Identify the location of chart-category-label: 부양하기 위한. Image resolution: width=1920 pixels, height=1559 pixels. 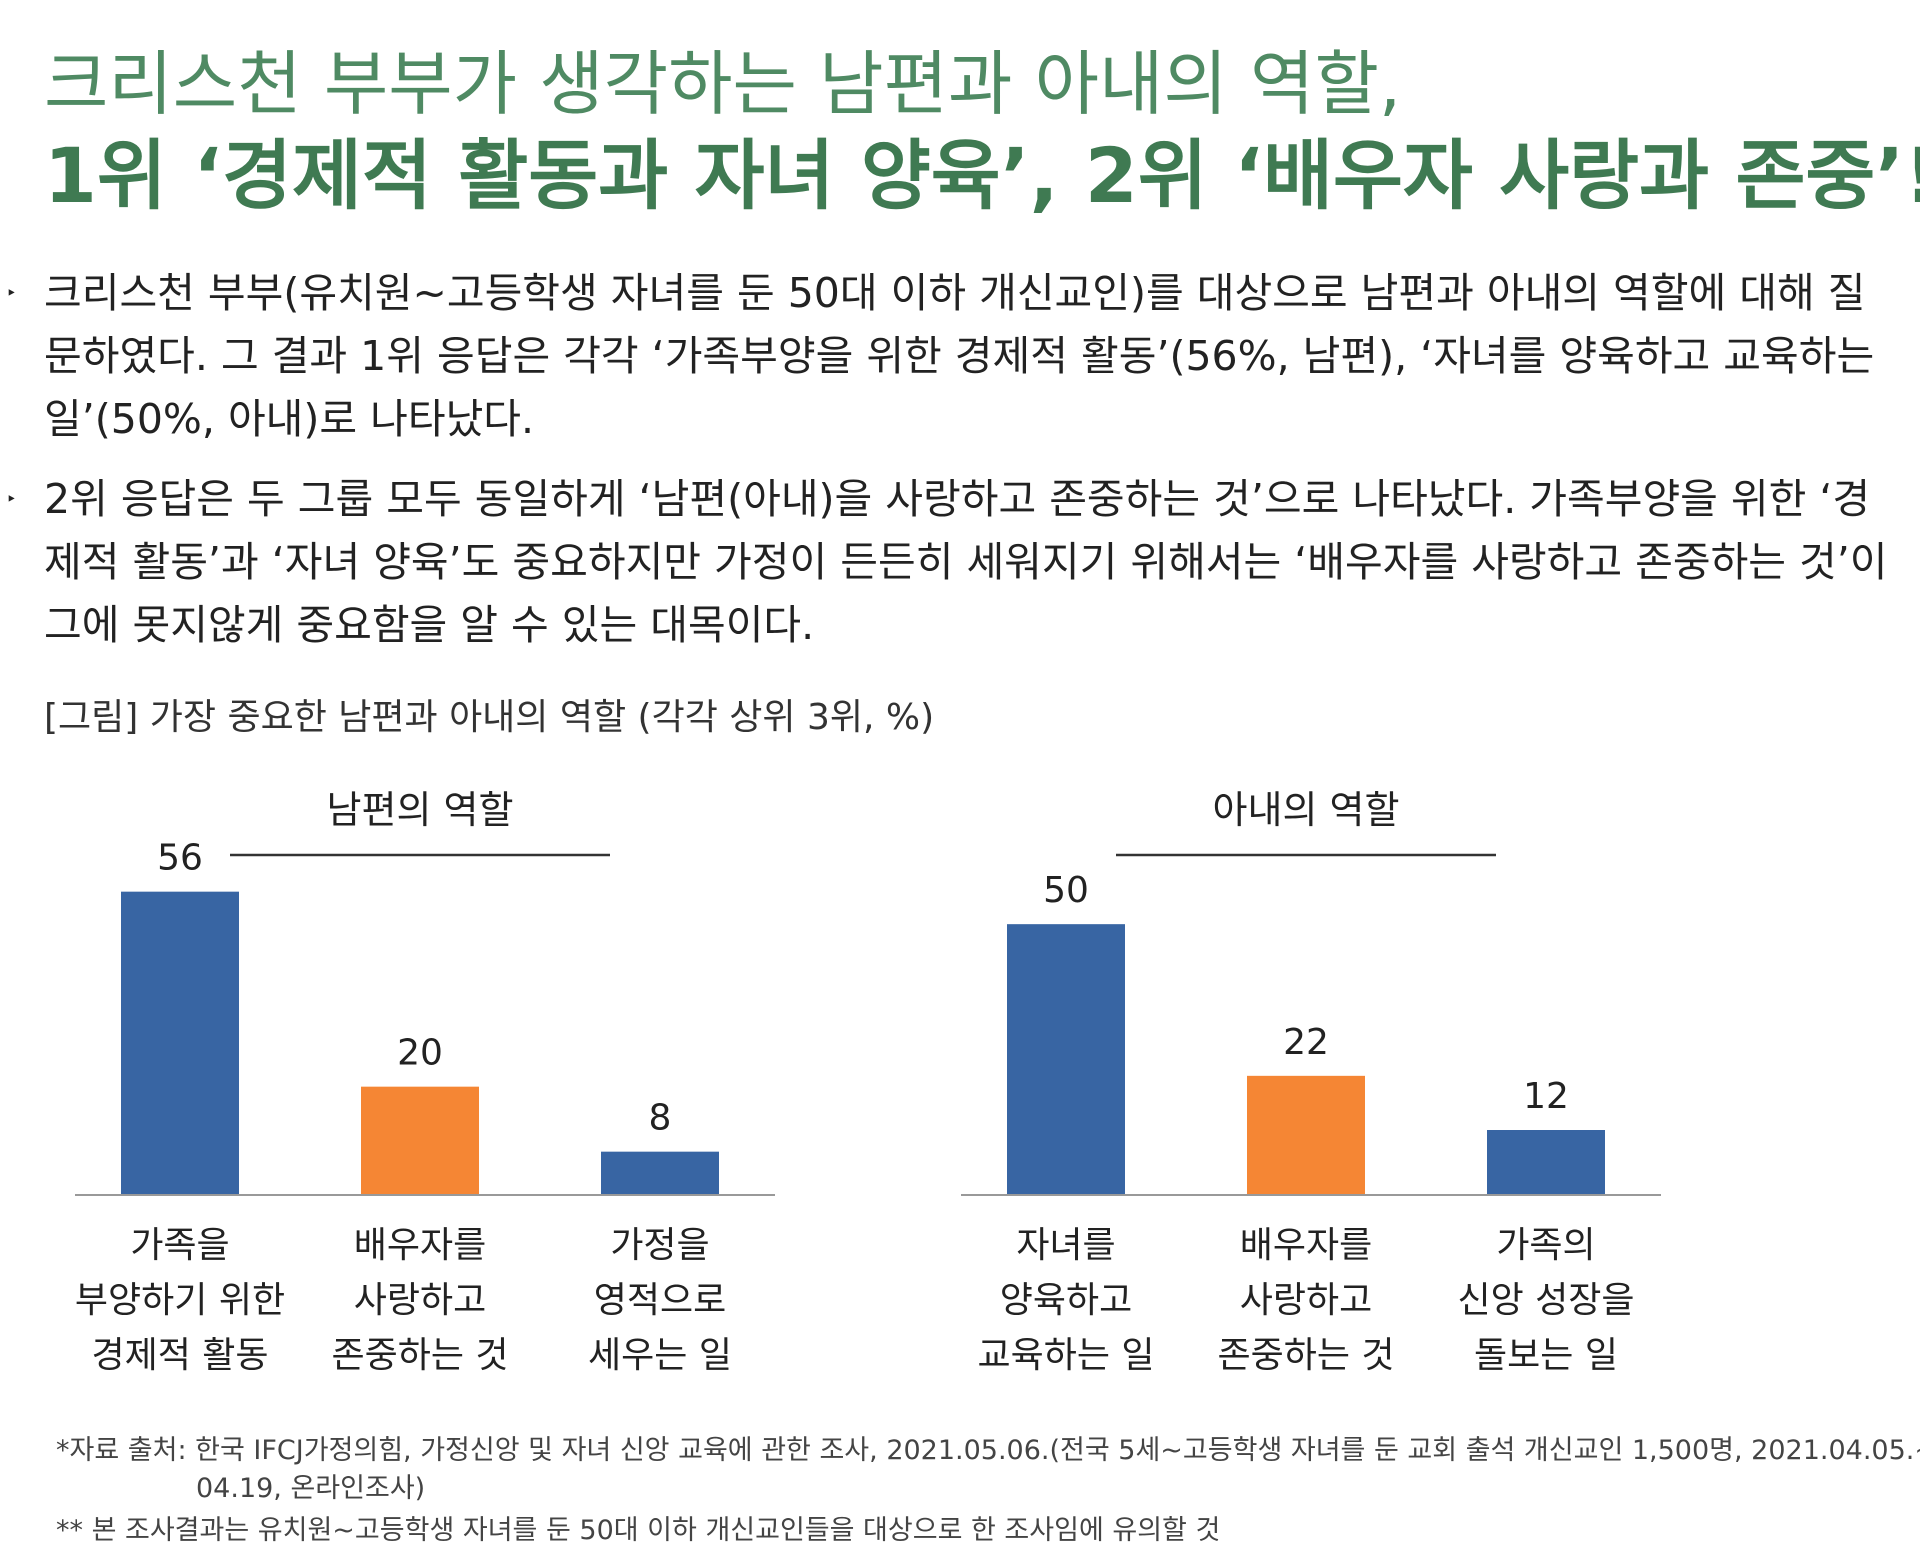
(180, 1300).